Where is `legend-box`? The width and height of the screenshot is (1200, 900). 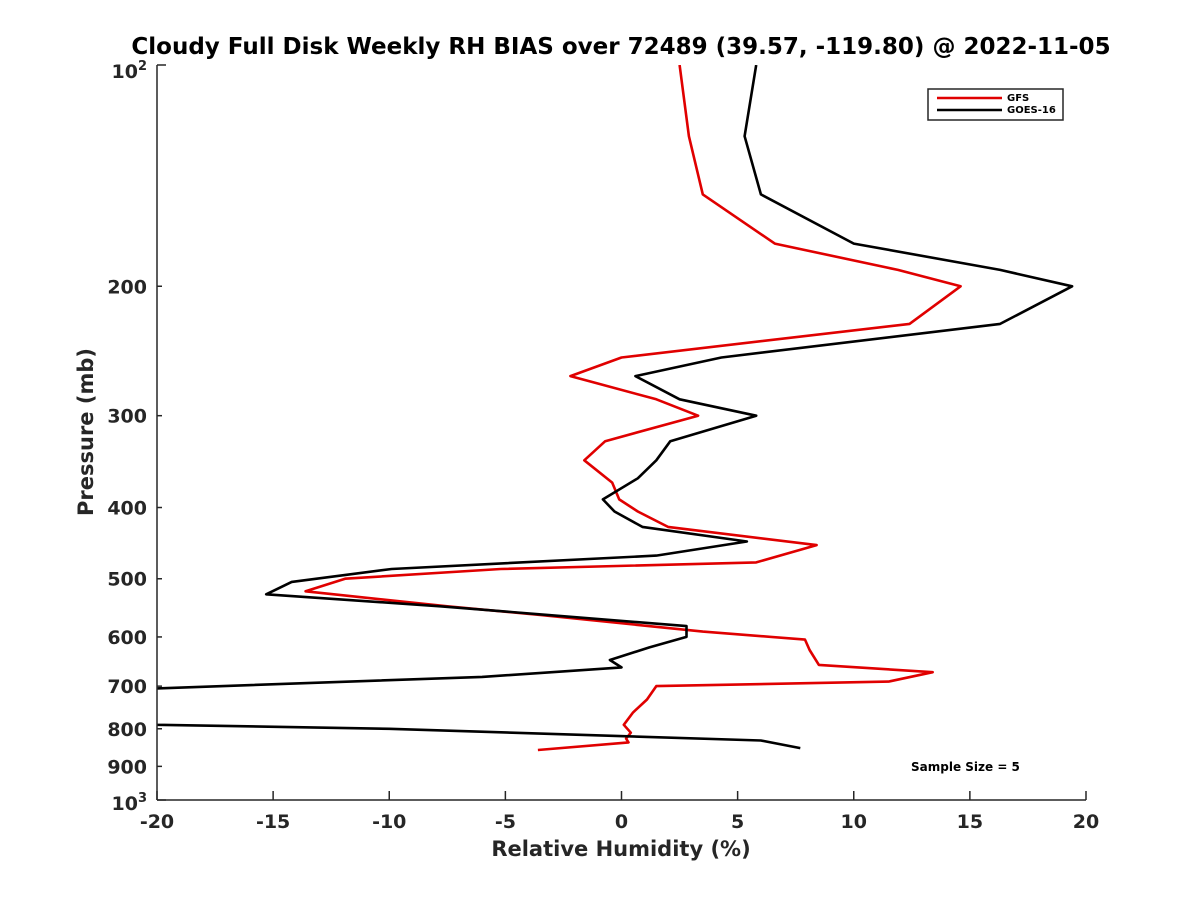 legend-box is located at coordinates (995, 104).